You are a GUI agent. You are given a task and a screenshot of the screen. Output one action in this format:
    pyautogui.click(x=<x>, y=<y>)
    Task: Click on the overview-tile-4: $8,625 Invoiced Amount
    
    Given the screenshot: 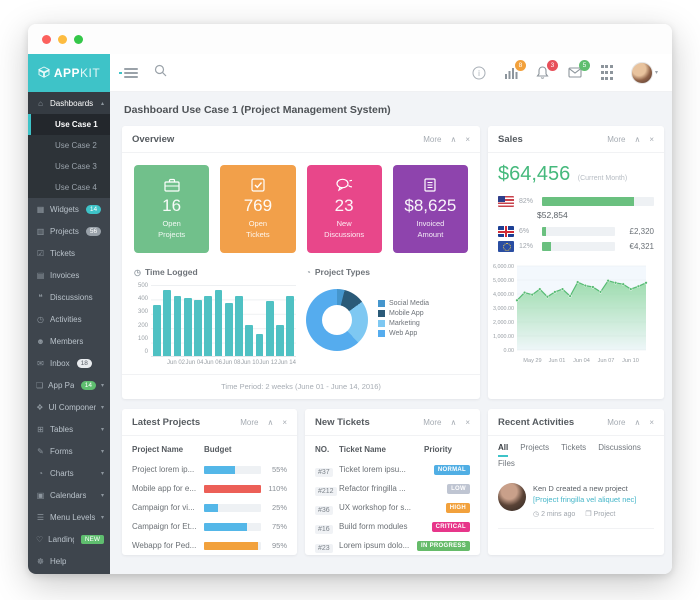 What is the action you would take?
    pyautogui.click(x=430, y=209)
    